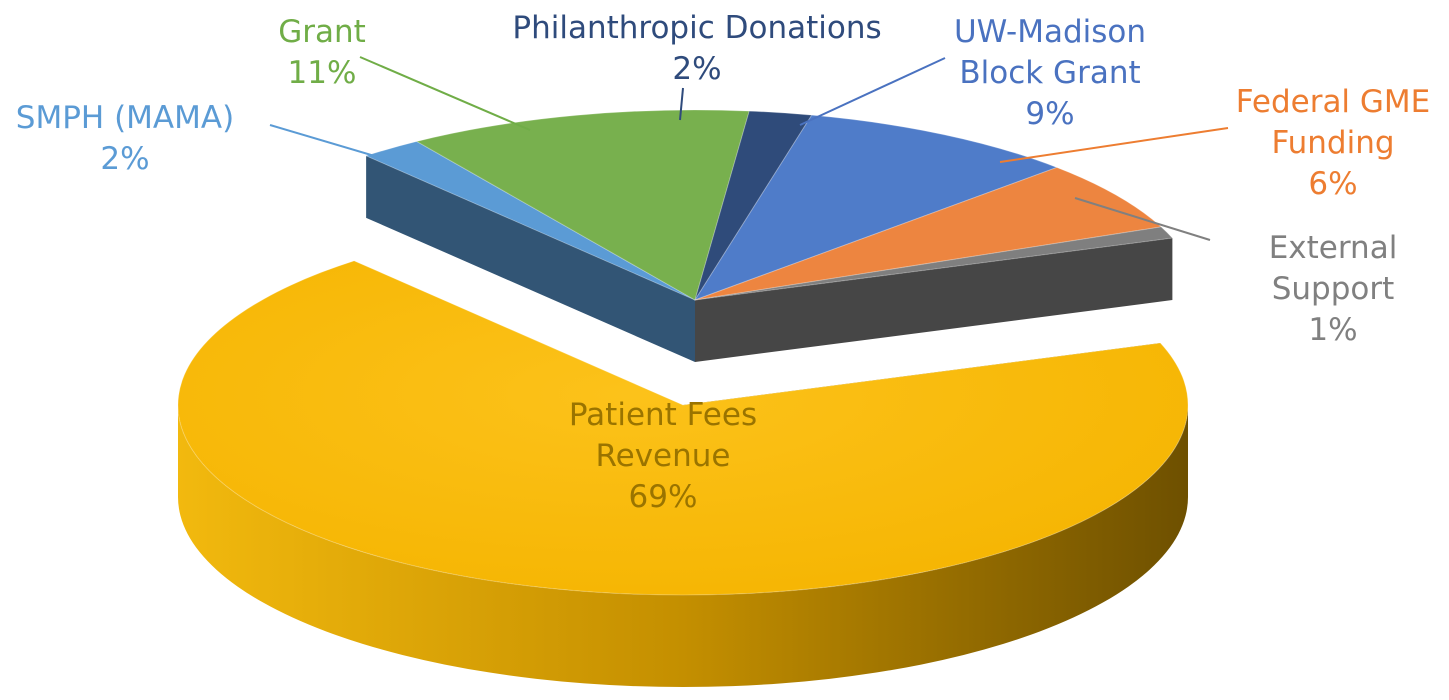 The height and width of the screenshot is (700, 1449). Describe the element at coordinates (1333, 268) in the screenshot. I see `category-label: External Support` at that location.